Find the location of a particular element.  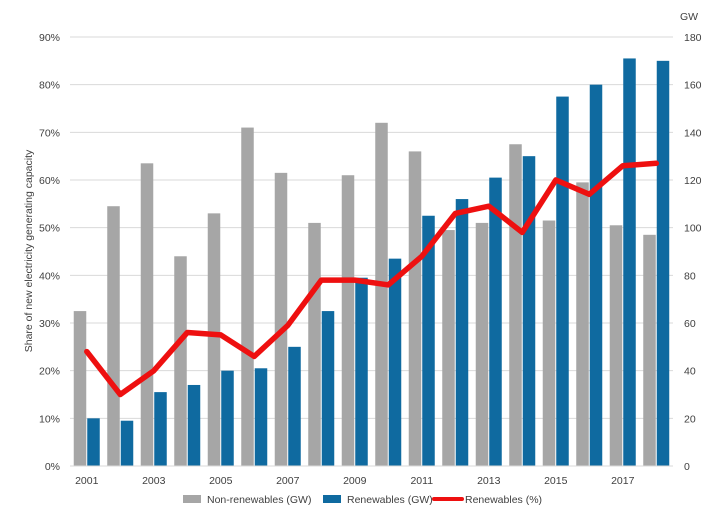

x-tick-label: 2005 is located at coordinates (221, 481).